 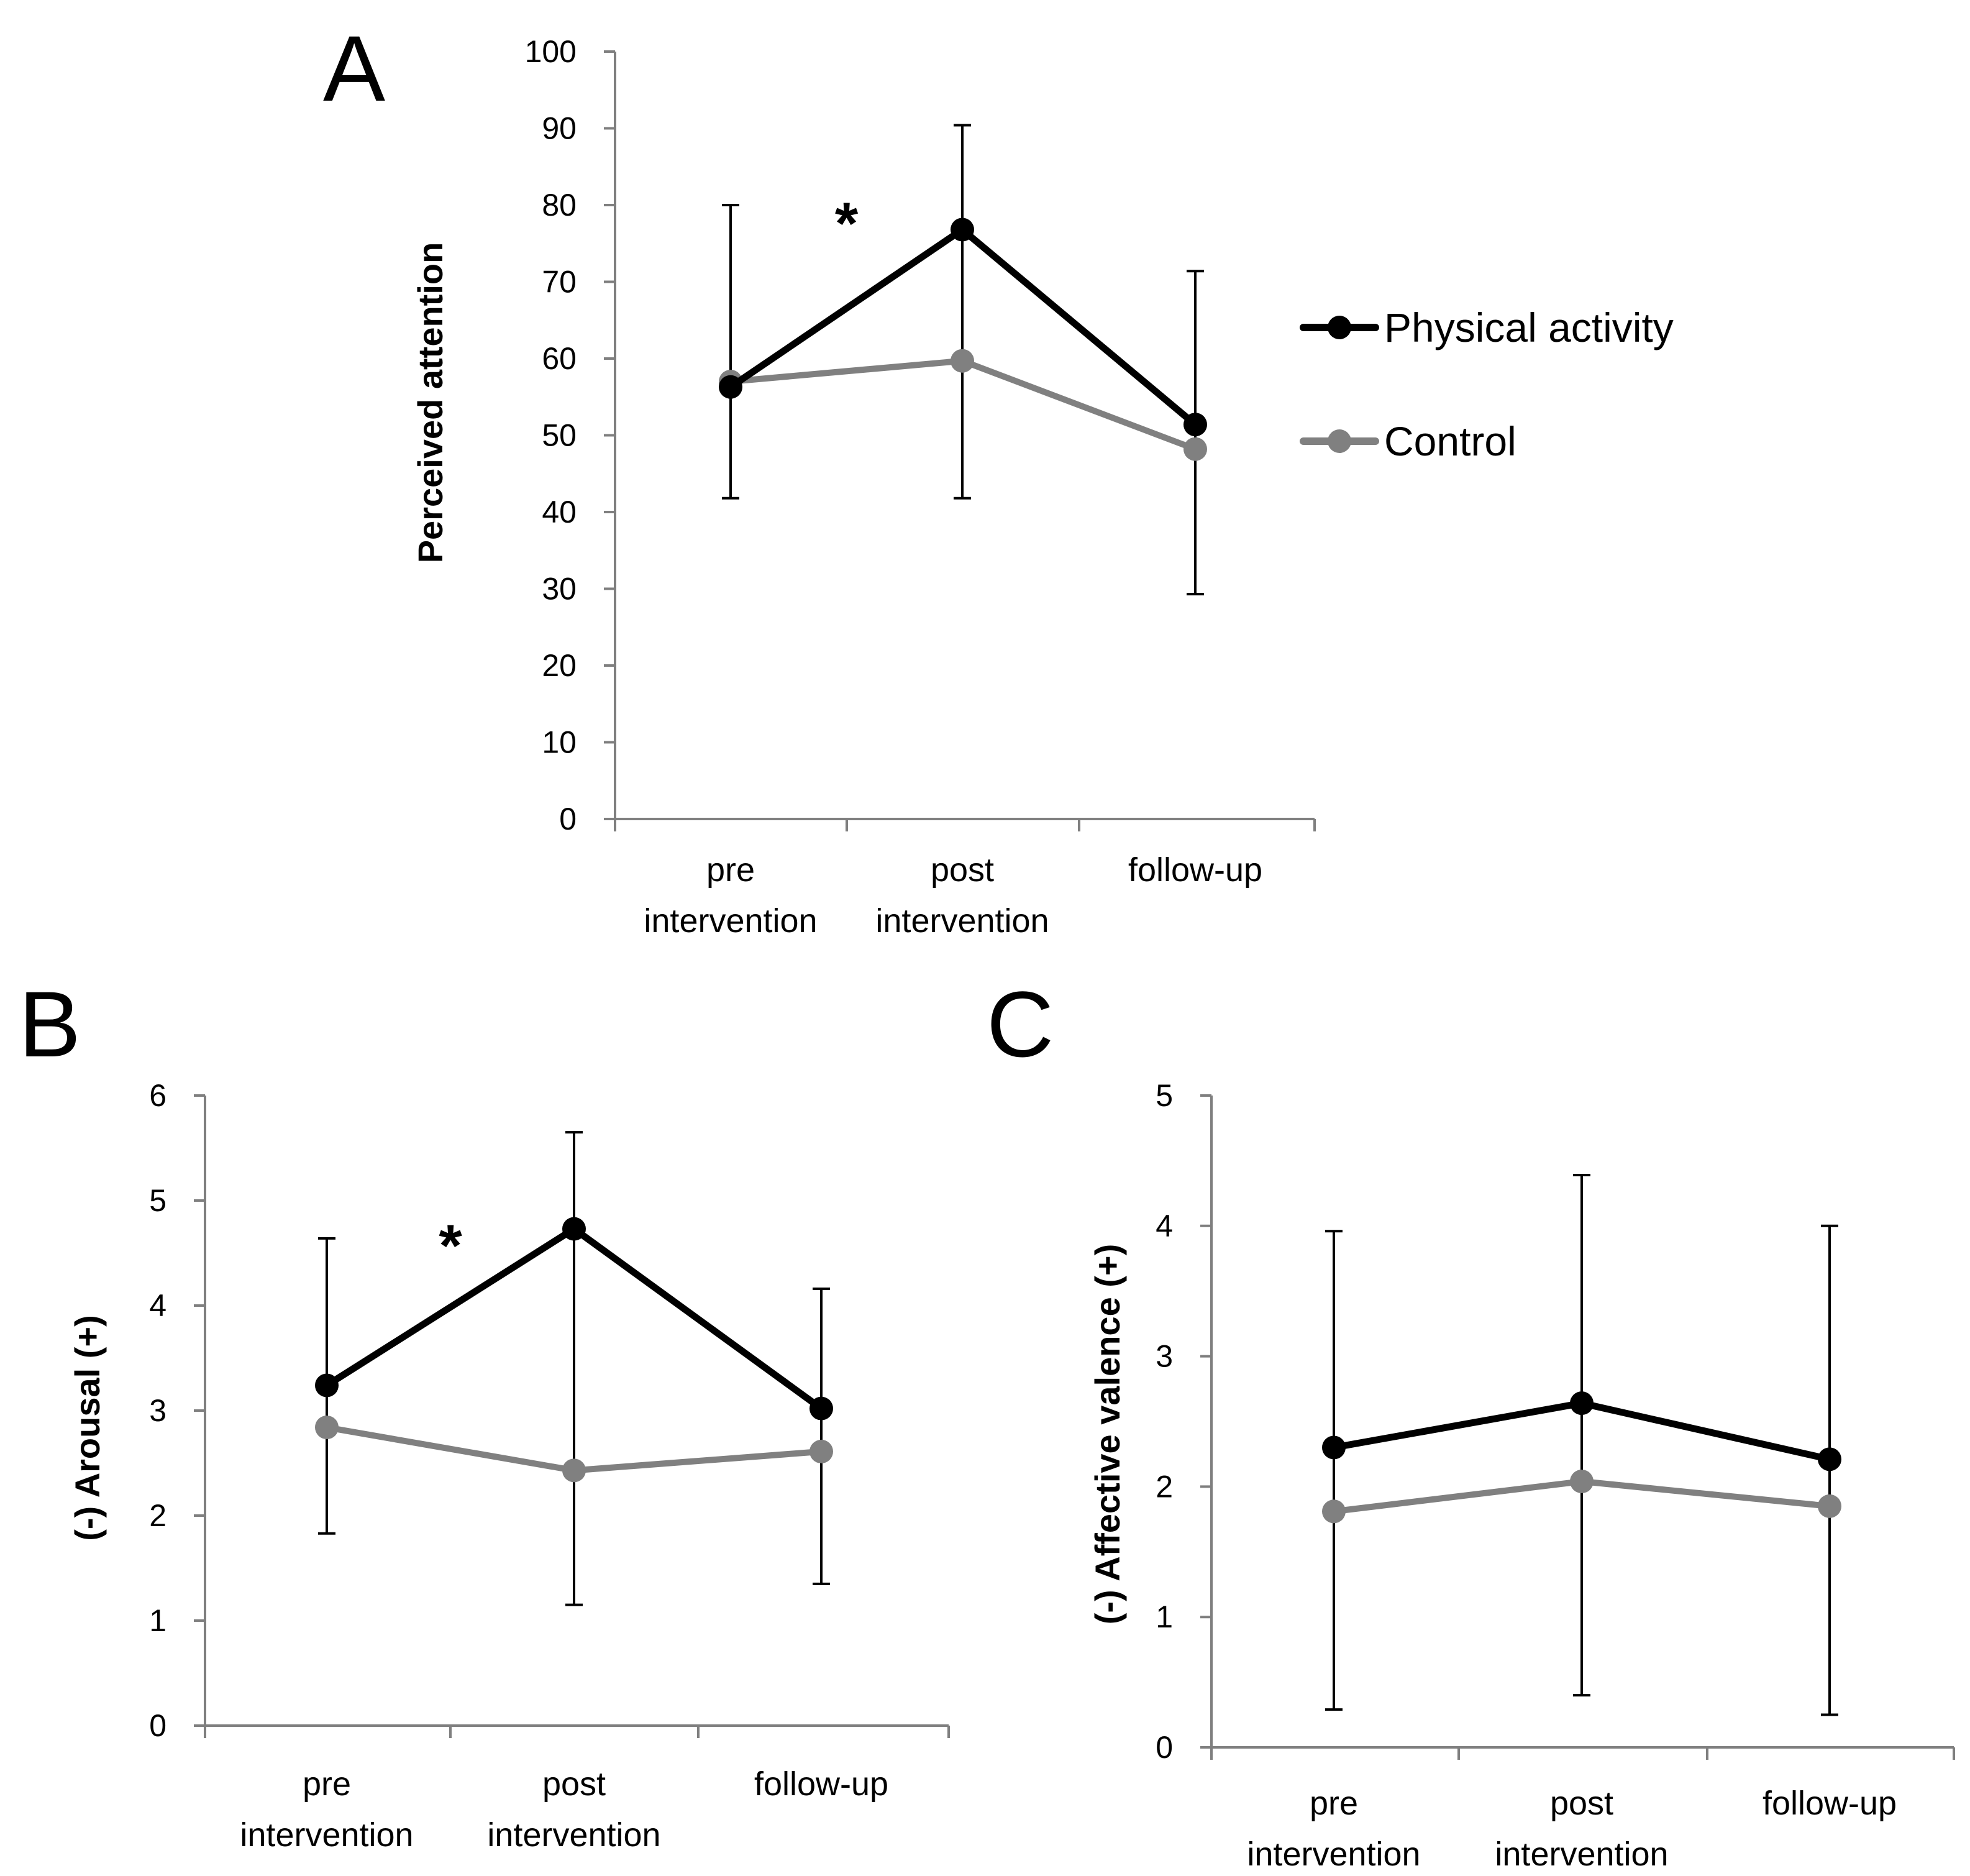 I want to click on panel-a-y-tick-label: 50, so click(x=559, y=435).